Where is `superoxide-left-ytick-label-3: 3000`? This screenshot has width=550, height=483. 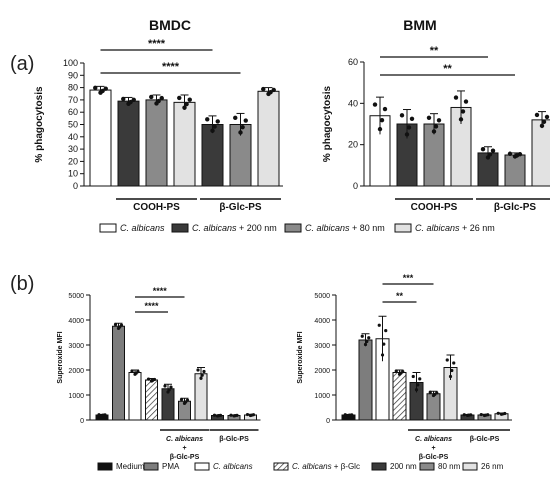
superoxide-left-ytick-label-3: 3000 is located at coordinates (76, 346).